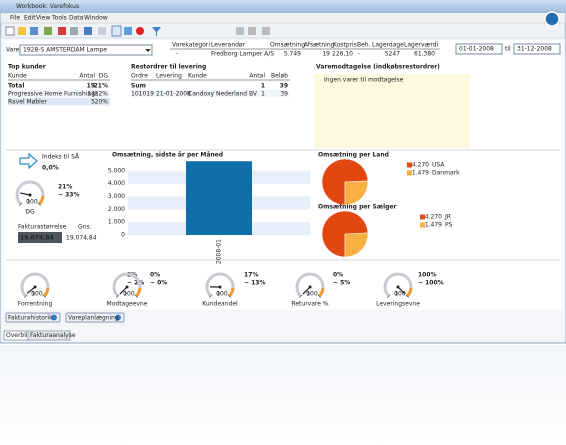 The width and height of the screenshot is (566, 445). I want to click on y-tick-label: 4.000, so click(116, 183).